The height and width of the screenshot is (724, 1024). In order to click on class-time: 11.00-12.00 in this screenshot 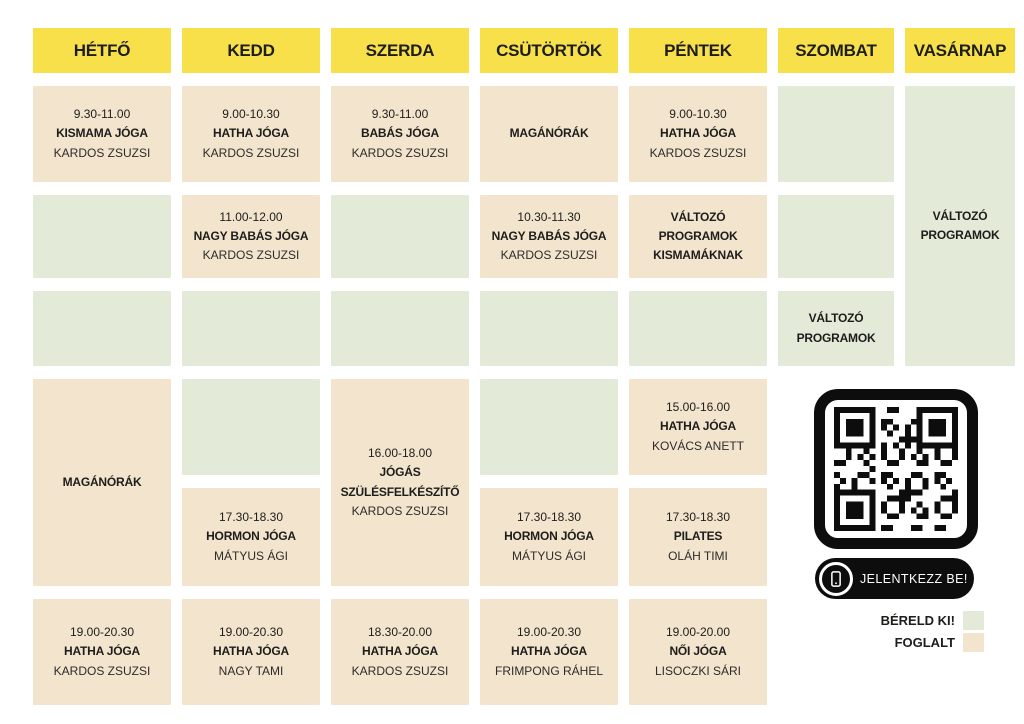, I will do `click(251, 216)`.